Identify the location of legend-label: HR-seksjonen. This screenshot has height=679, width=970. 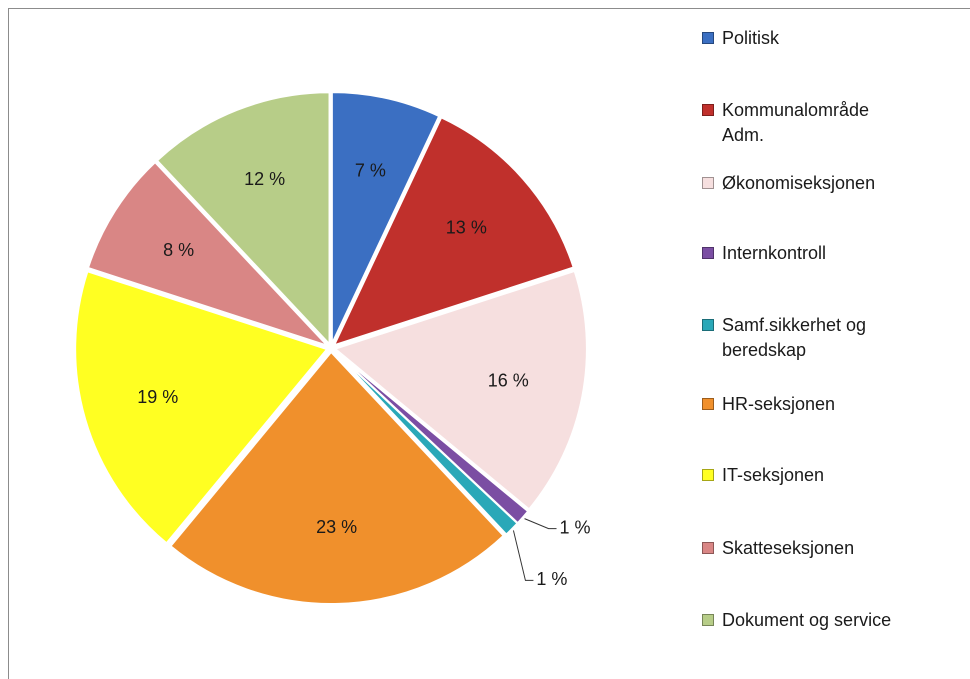
(779, 404).